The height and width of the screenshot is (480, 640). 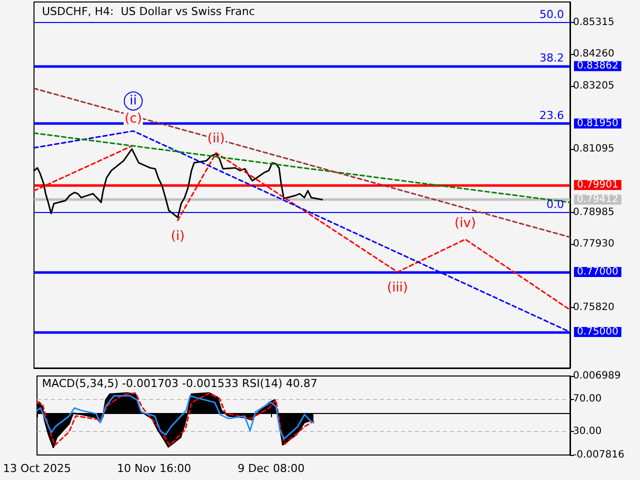 I want to click on annotation: (iv), so click(x=465, y=223).